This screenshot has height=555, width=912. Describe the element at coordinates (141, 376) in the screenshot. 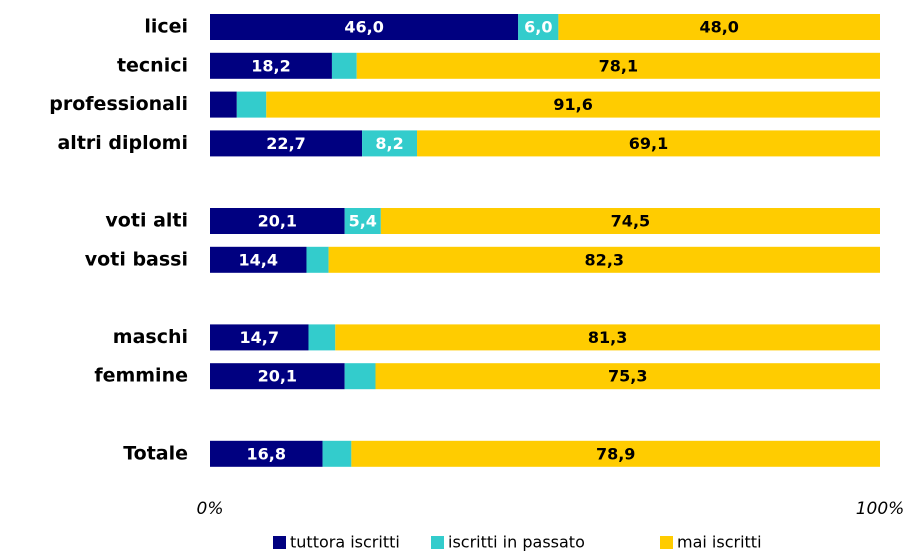

I see `y-tick-label: femmine` at that location.